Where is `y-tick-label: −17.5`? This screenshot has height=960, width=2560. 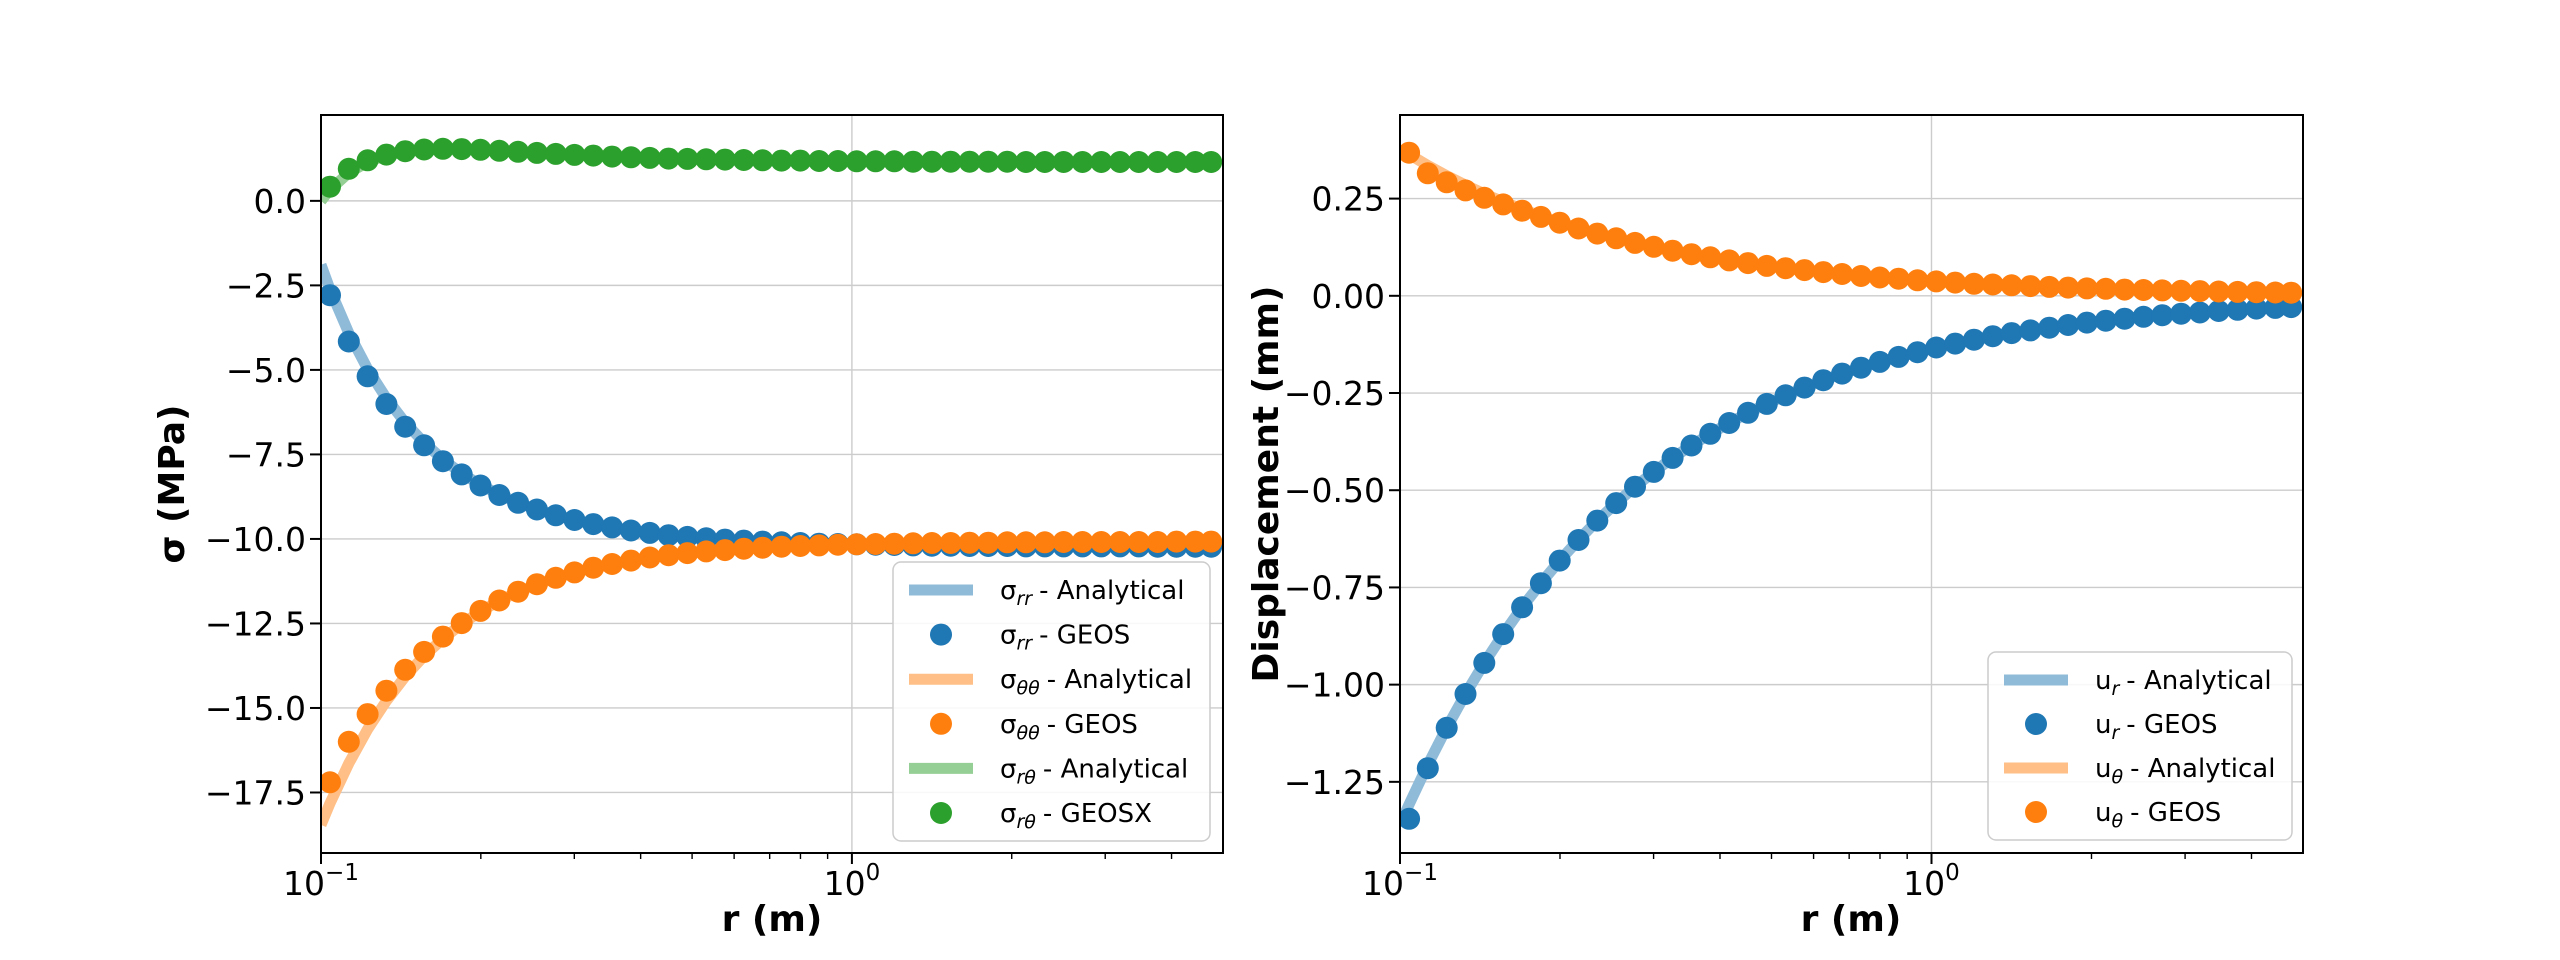
y-tick-label: −17.5 is located at coordinates (255, 792).